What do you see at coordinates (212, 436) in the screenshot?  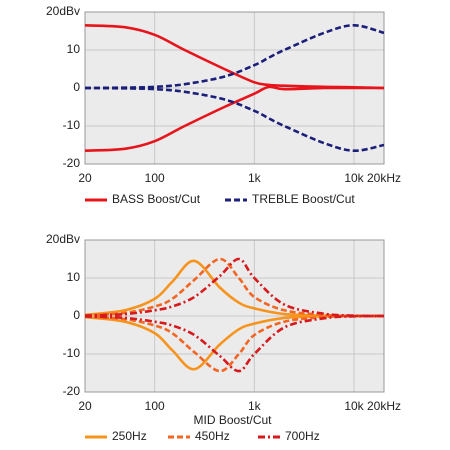 I see `legend-label: 450Hz` at bounding box center [212, 436].